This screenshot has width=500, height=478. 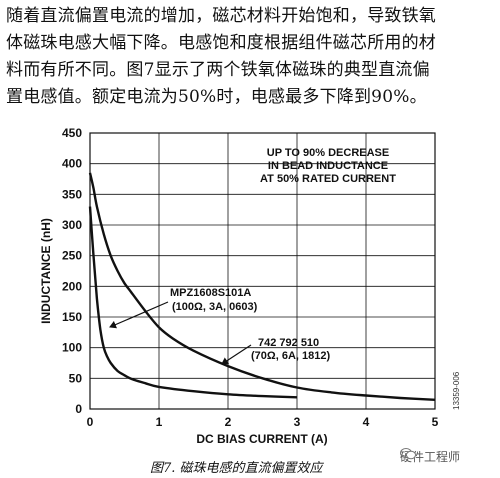 What do you see at coordinates (408, 454) in the screenshot?
I see `chat-bubble-icon` at bounding box center [408, 454].